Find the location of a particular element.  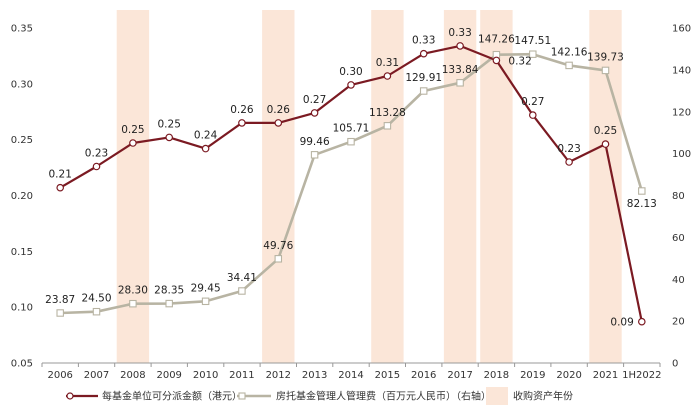

right-axis-tick: 100 is located at coordinates (681, 154).